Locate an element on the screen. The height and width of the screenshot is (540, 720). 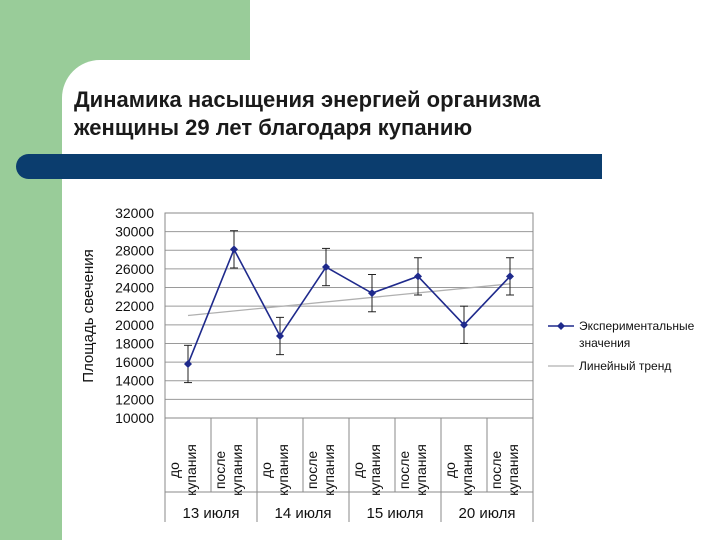
x-group-label: 20 июля is located at coordinates (486, 513).